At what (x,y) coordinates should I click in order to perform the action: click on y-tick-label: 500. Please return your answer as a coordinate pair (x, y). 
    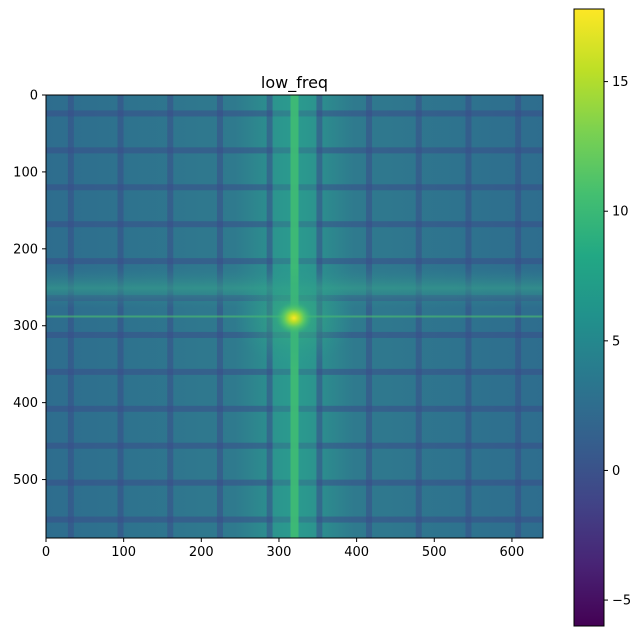
    Looking at the image, I should click on (25, 480).